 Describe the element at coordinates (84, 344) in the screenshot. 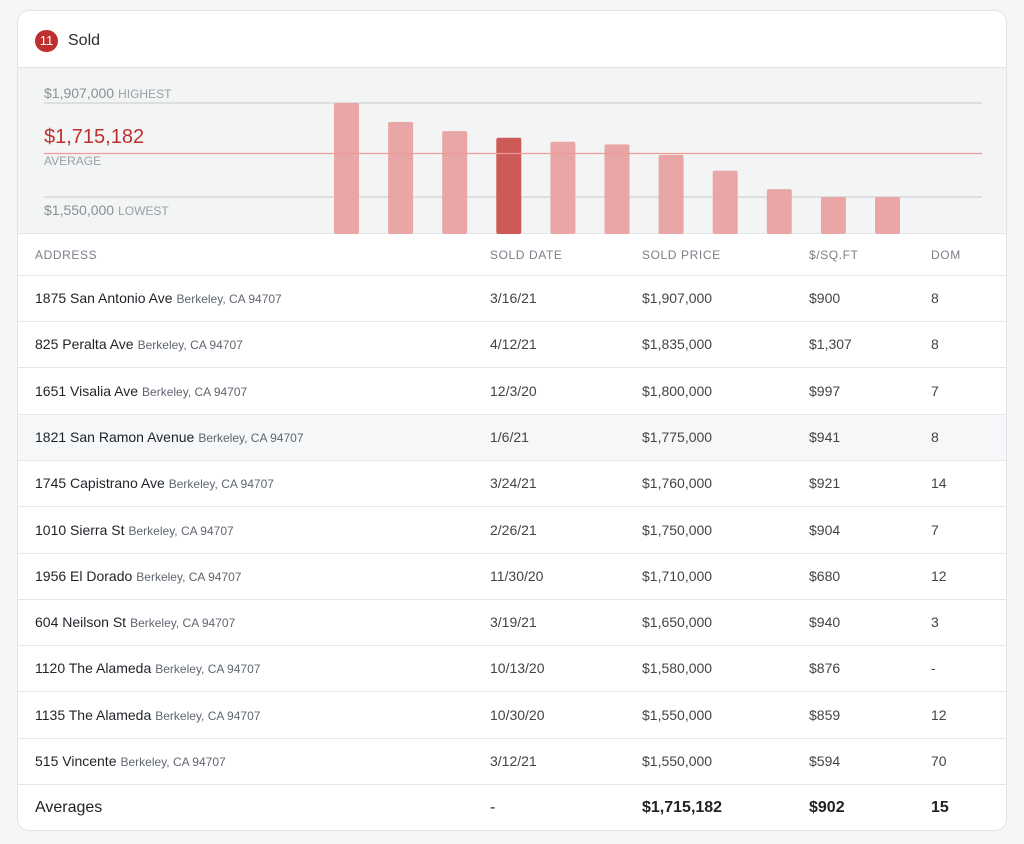

I see `street-address: 825 Peralta Ave` at that location.